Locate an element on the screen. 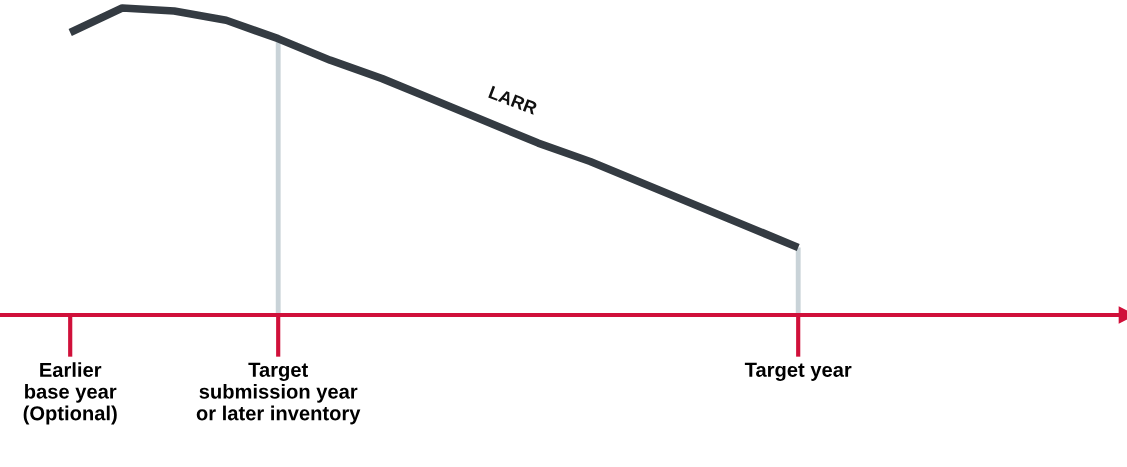 The width and height of the screenshot is (1127, 467). x-tick-label: Target submission year or later inventory is located at coordinates (278, 393).